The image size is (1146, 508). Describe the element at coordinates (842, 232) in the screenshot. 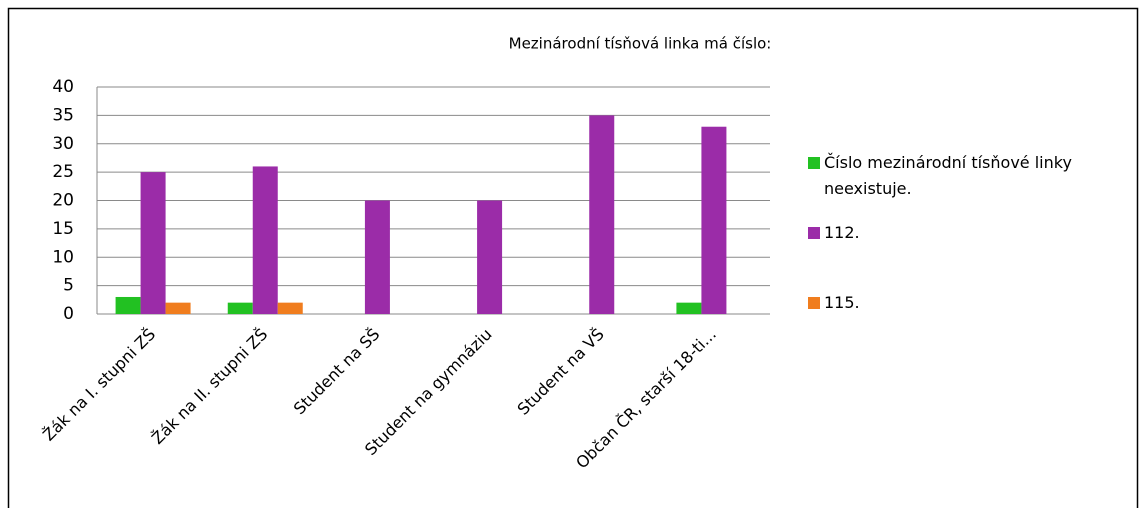

I see `legend-label: 112.` at that location.